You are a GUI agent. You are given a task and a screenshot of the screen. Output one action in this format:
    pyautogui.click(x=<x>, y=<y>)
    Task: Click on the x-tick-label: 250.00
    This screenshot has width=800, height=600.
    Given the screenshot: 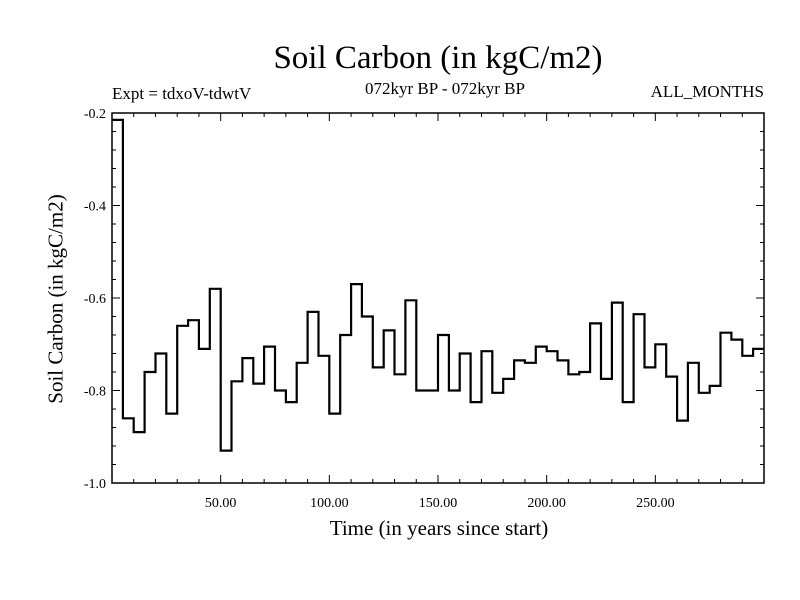 What is the action you would take?
    pyautogui.click(x=655, y=503)
    